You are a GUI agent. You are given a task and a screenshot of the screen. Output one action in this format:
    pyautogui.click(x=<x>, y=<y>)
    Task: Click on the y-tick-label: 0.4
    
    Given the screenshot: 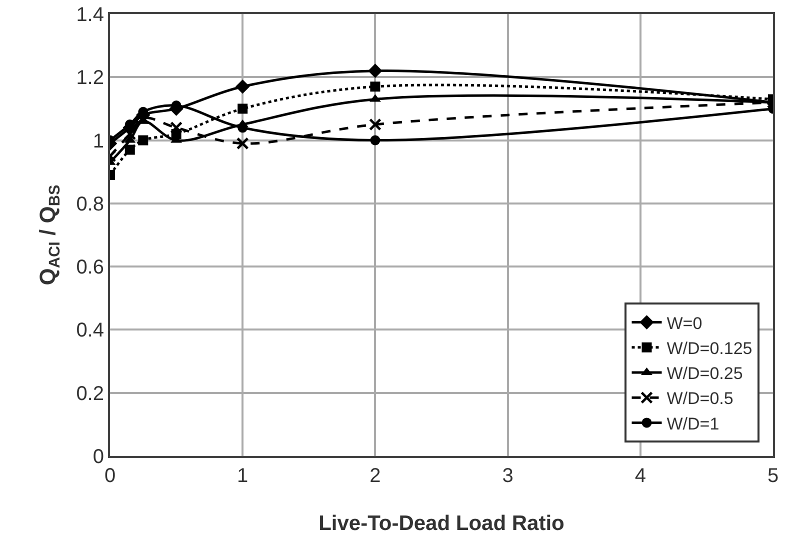 What is the action you would take?
    pyautogui.click(x=90, y=331)
    